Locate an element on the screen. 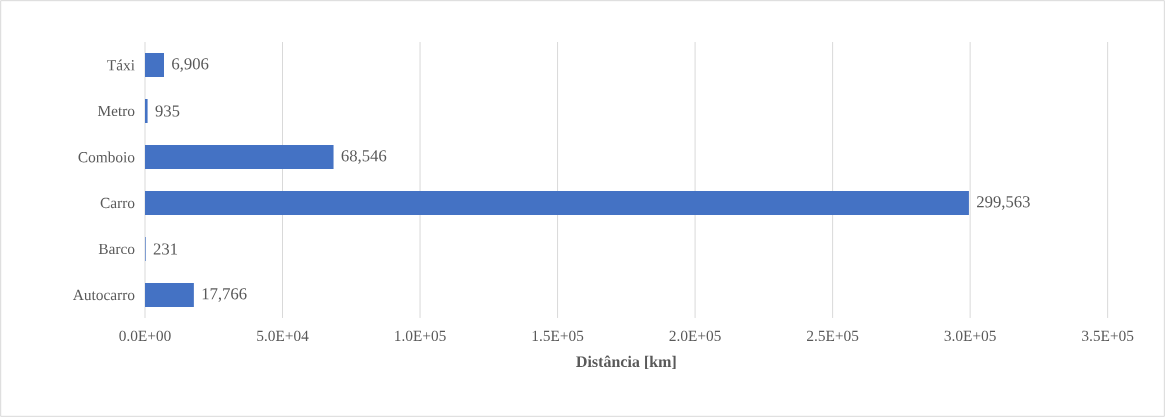 Image resolution: width=1165 pixels, height=417 pixels. data-label: 231 is located at coordinates (165, 249).